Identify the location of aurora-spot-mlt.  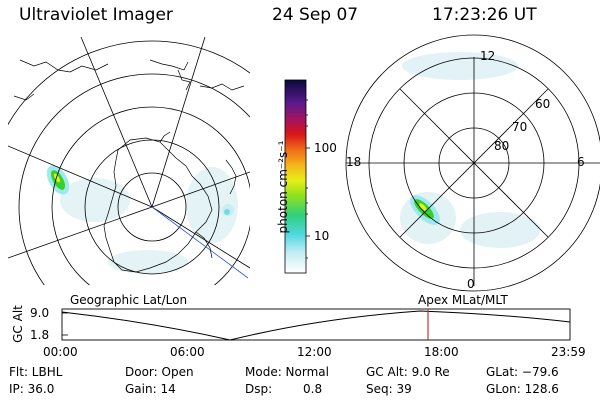
(425, 210).